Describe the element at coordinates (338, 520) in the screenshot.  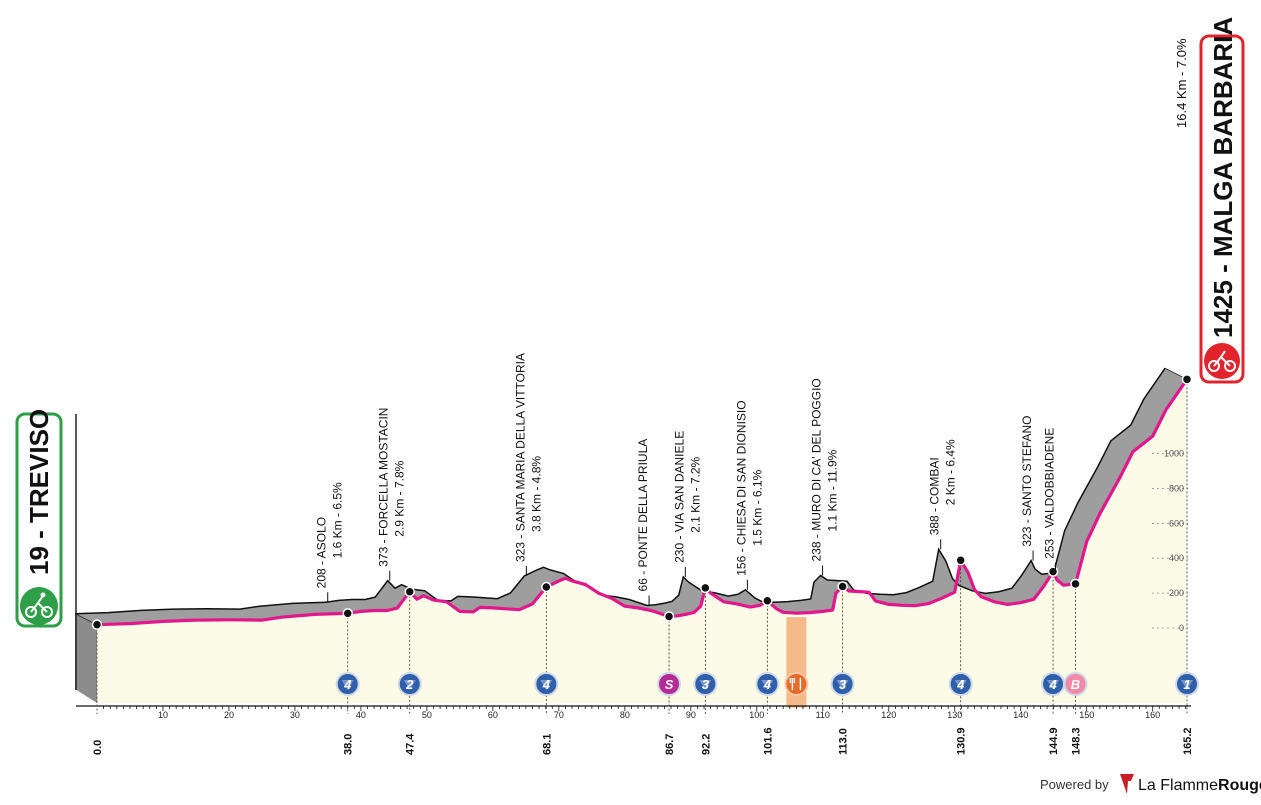
I see `waypoint-climb-label: 1.6 Km - 6.5%` at that location.